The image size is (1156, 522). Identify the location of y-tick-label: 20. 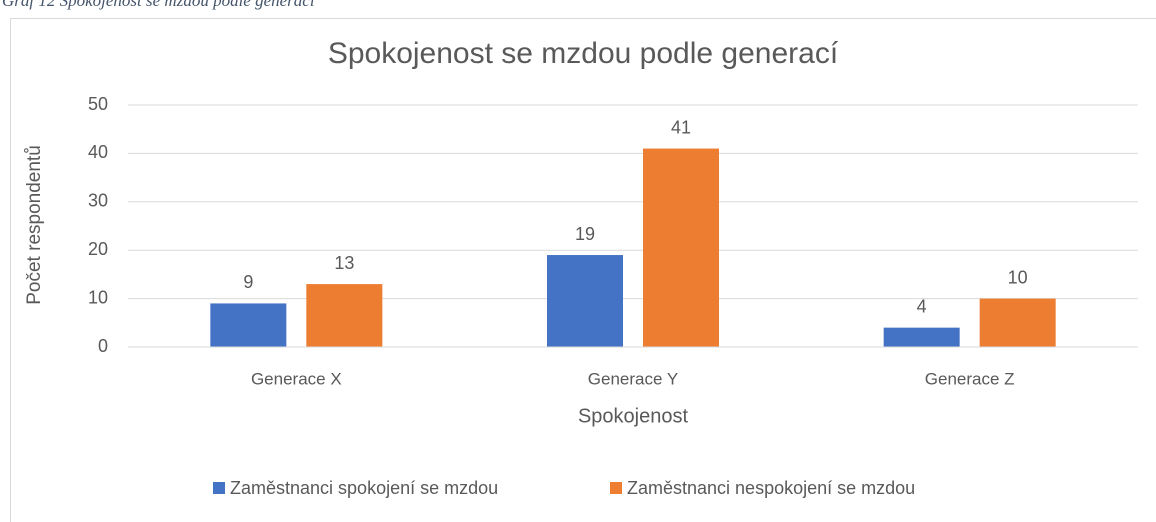
(98, 249).